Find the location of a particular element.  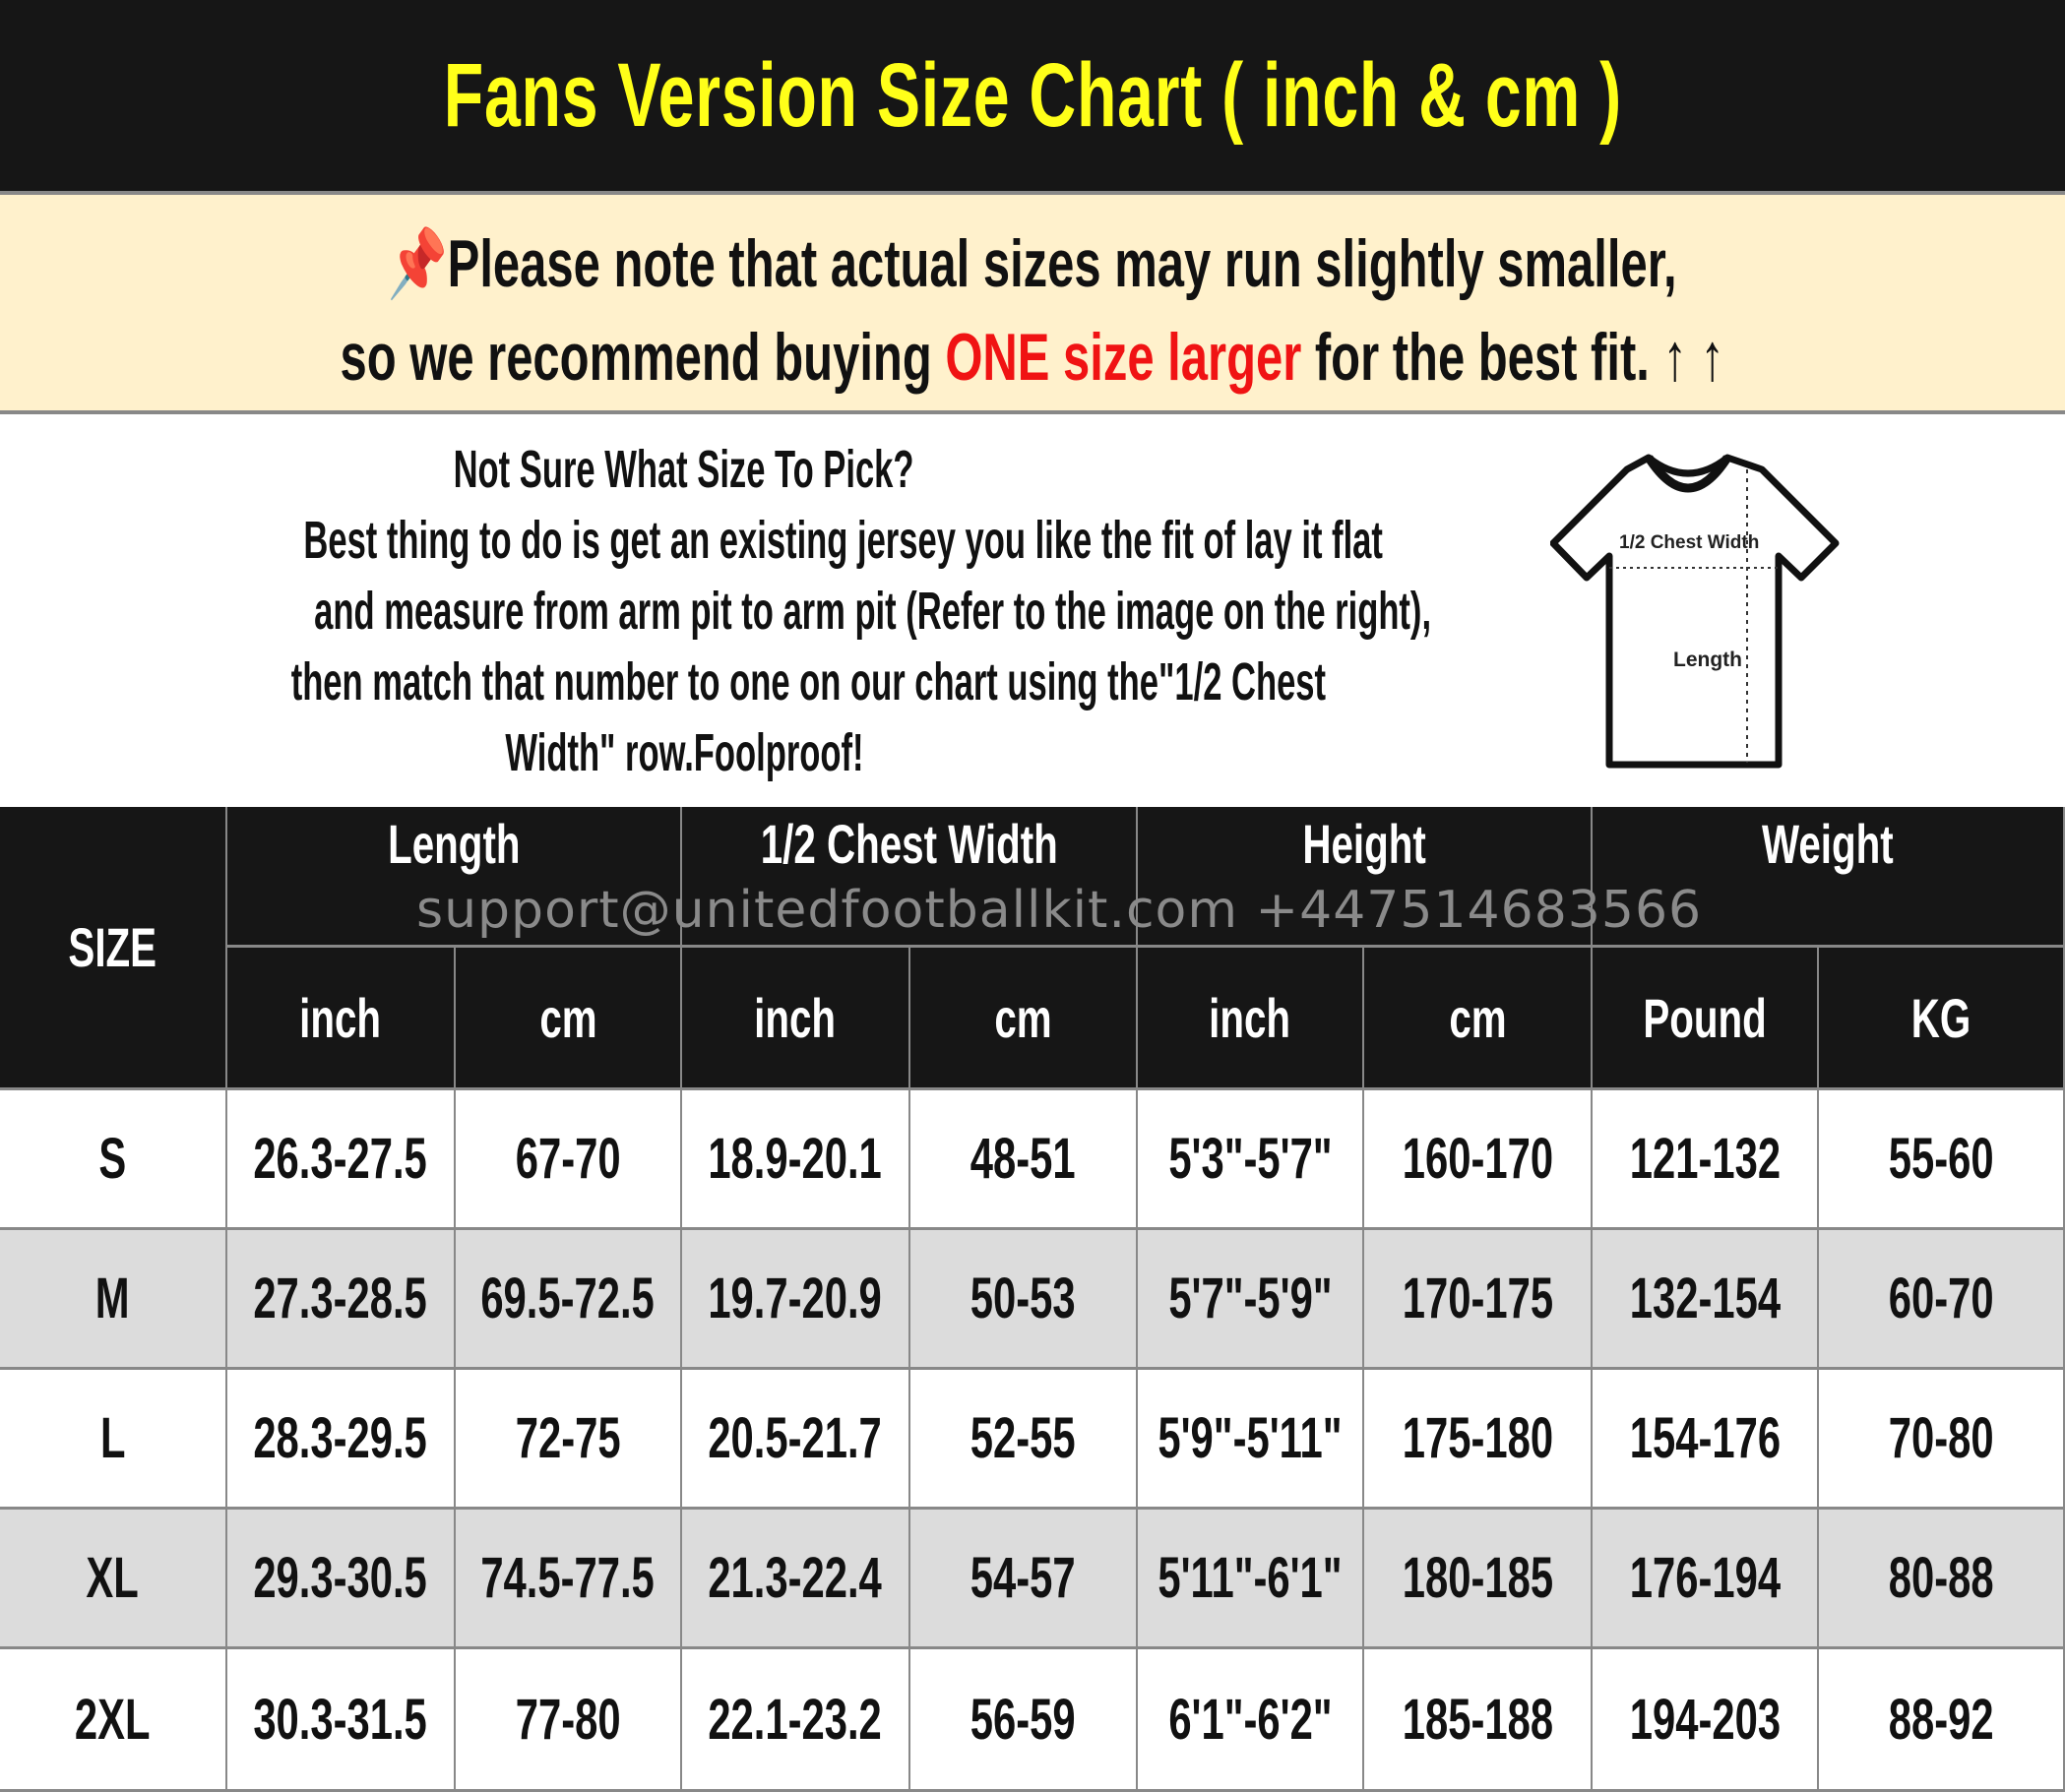

size-label-text: 2XL is located at coordinates (113, 1720).